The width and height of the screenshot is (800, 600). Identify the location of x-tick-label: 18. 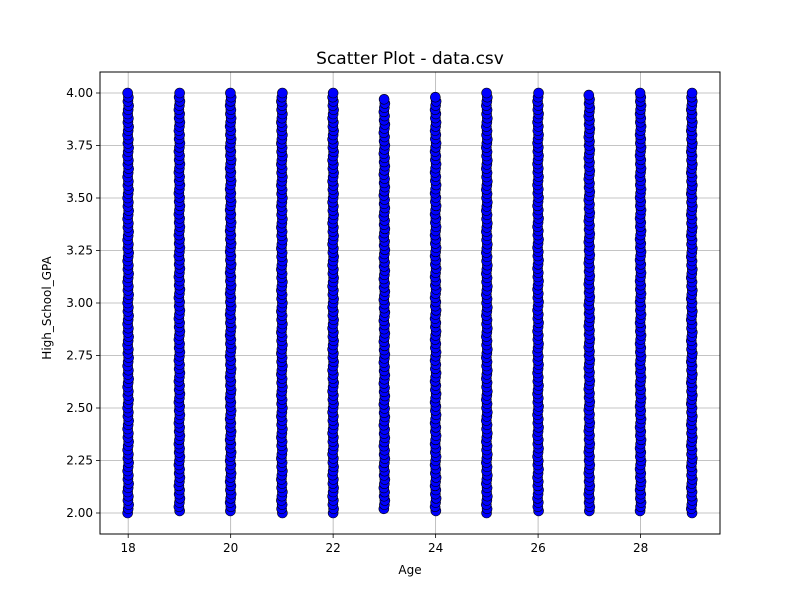
(128, 548).